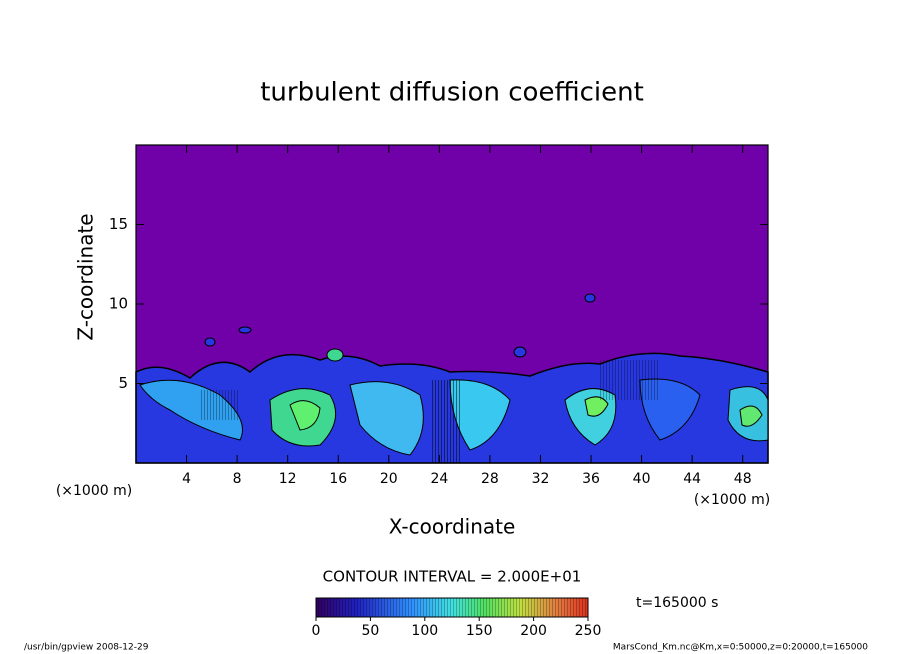 This screenshot has height=654, width=904. I want to click on x-tick-label: 48, so click(743, 479).